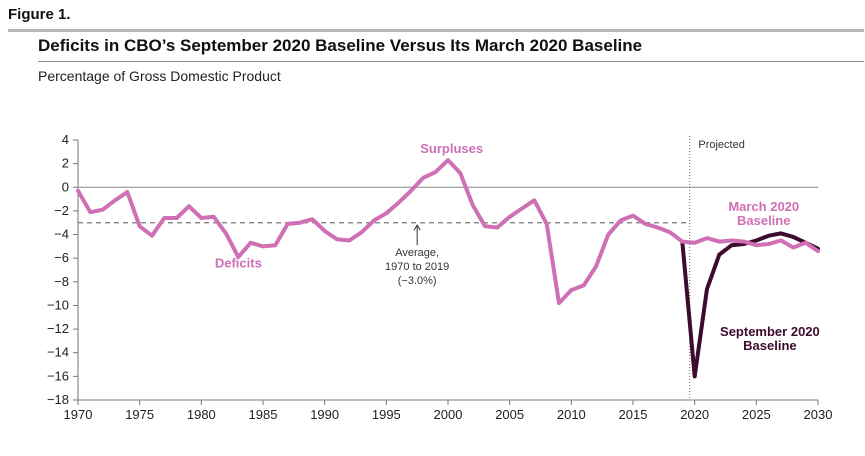 The width and height of the screenshot is (865, 456). What do you see at coordinates (451, 61) in the screenshot?
I see `title-rule` at bounding box center [451, 61].